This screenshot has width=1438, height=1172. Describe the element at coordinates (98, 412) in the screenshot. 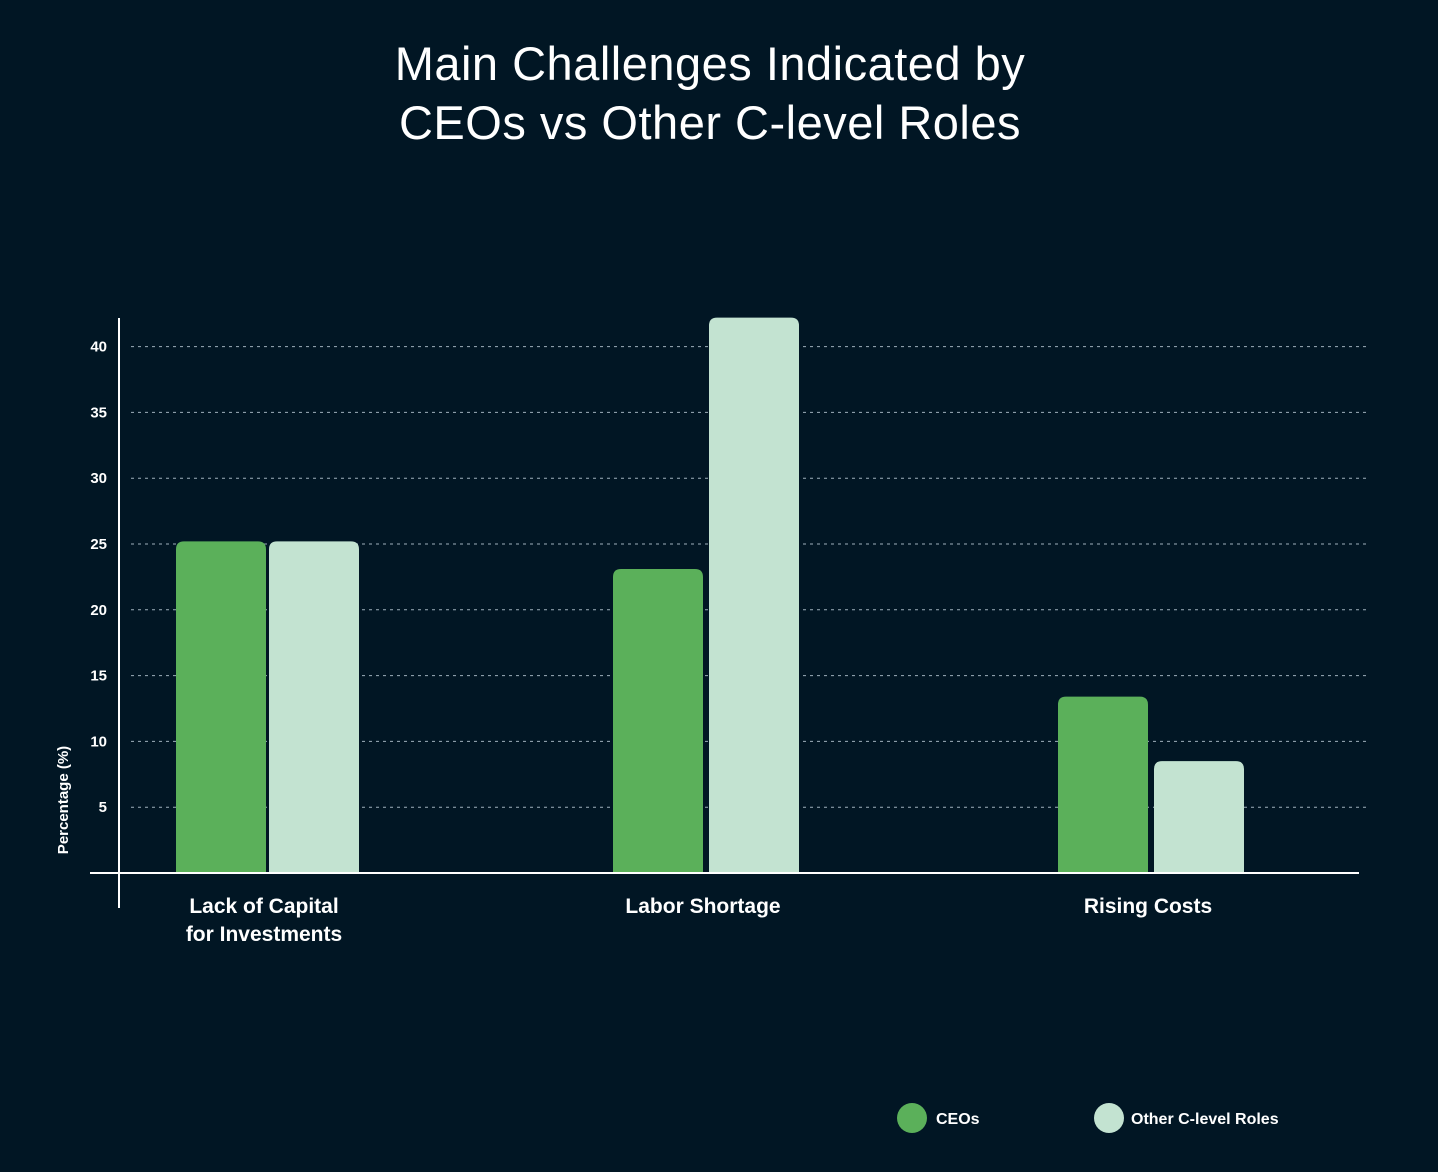

I see `y-tick-label: 35` at that location.